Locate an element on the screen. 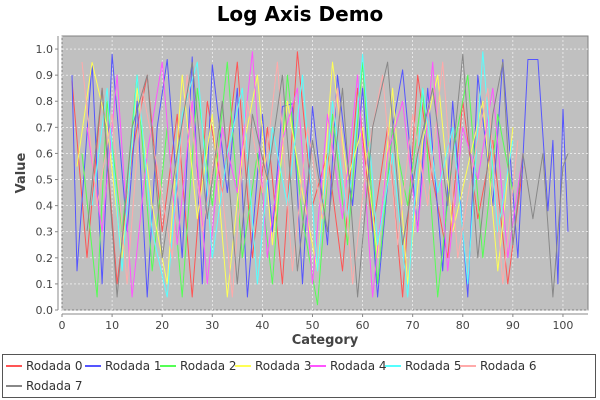 This screenshot has width=600, height=400. x-axis-label: Category is located at coordinates (325, 340).